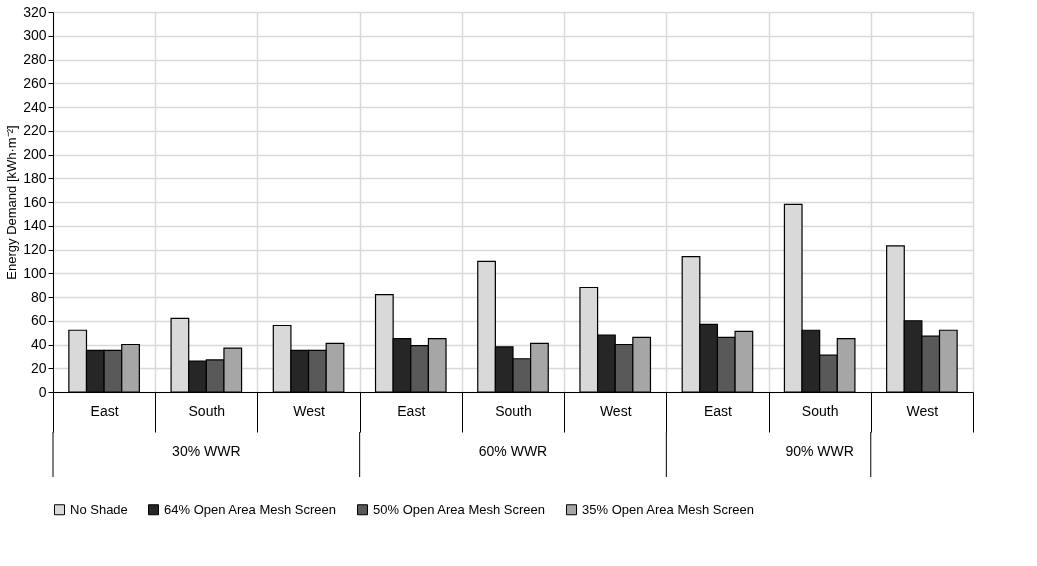  What do you see at coordinates (42, 391) in the screenshot?
I see `y-tick-label: 0` at bounding box center [42, 391].